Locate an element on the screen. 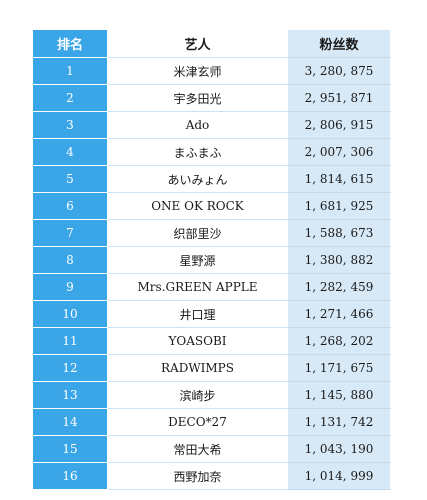  rank-cell: 13 is located at coordinates (70, 395).